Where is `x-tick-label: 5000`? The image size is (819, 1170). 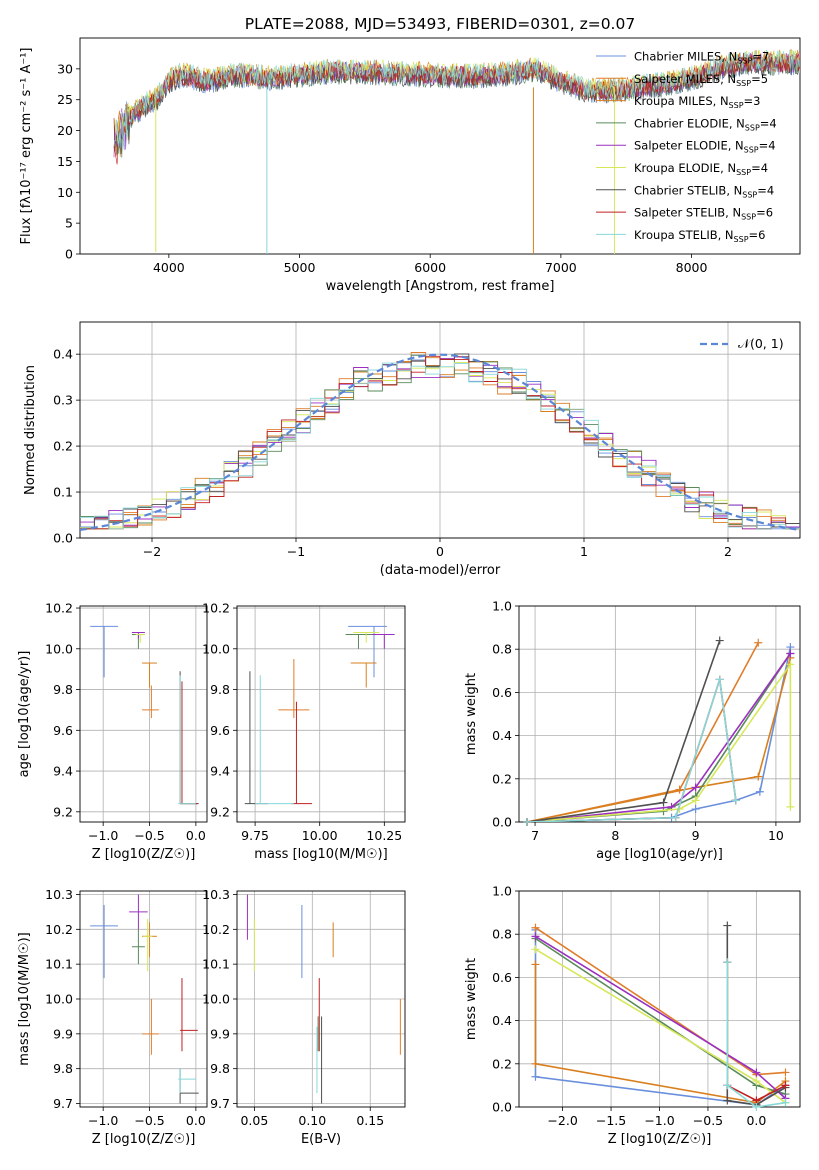 x-tick-label: 5000 is located at coordinates (300, 267).